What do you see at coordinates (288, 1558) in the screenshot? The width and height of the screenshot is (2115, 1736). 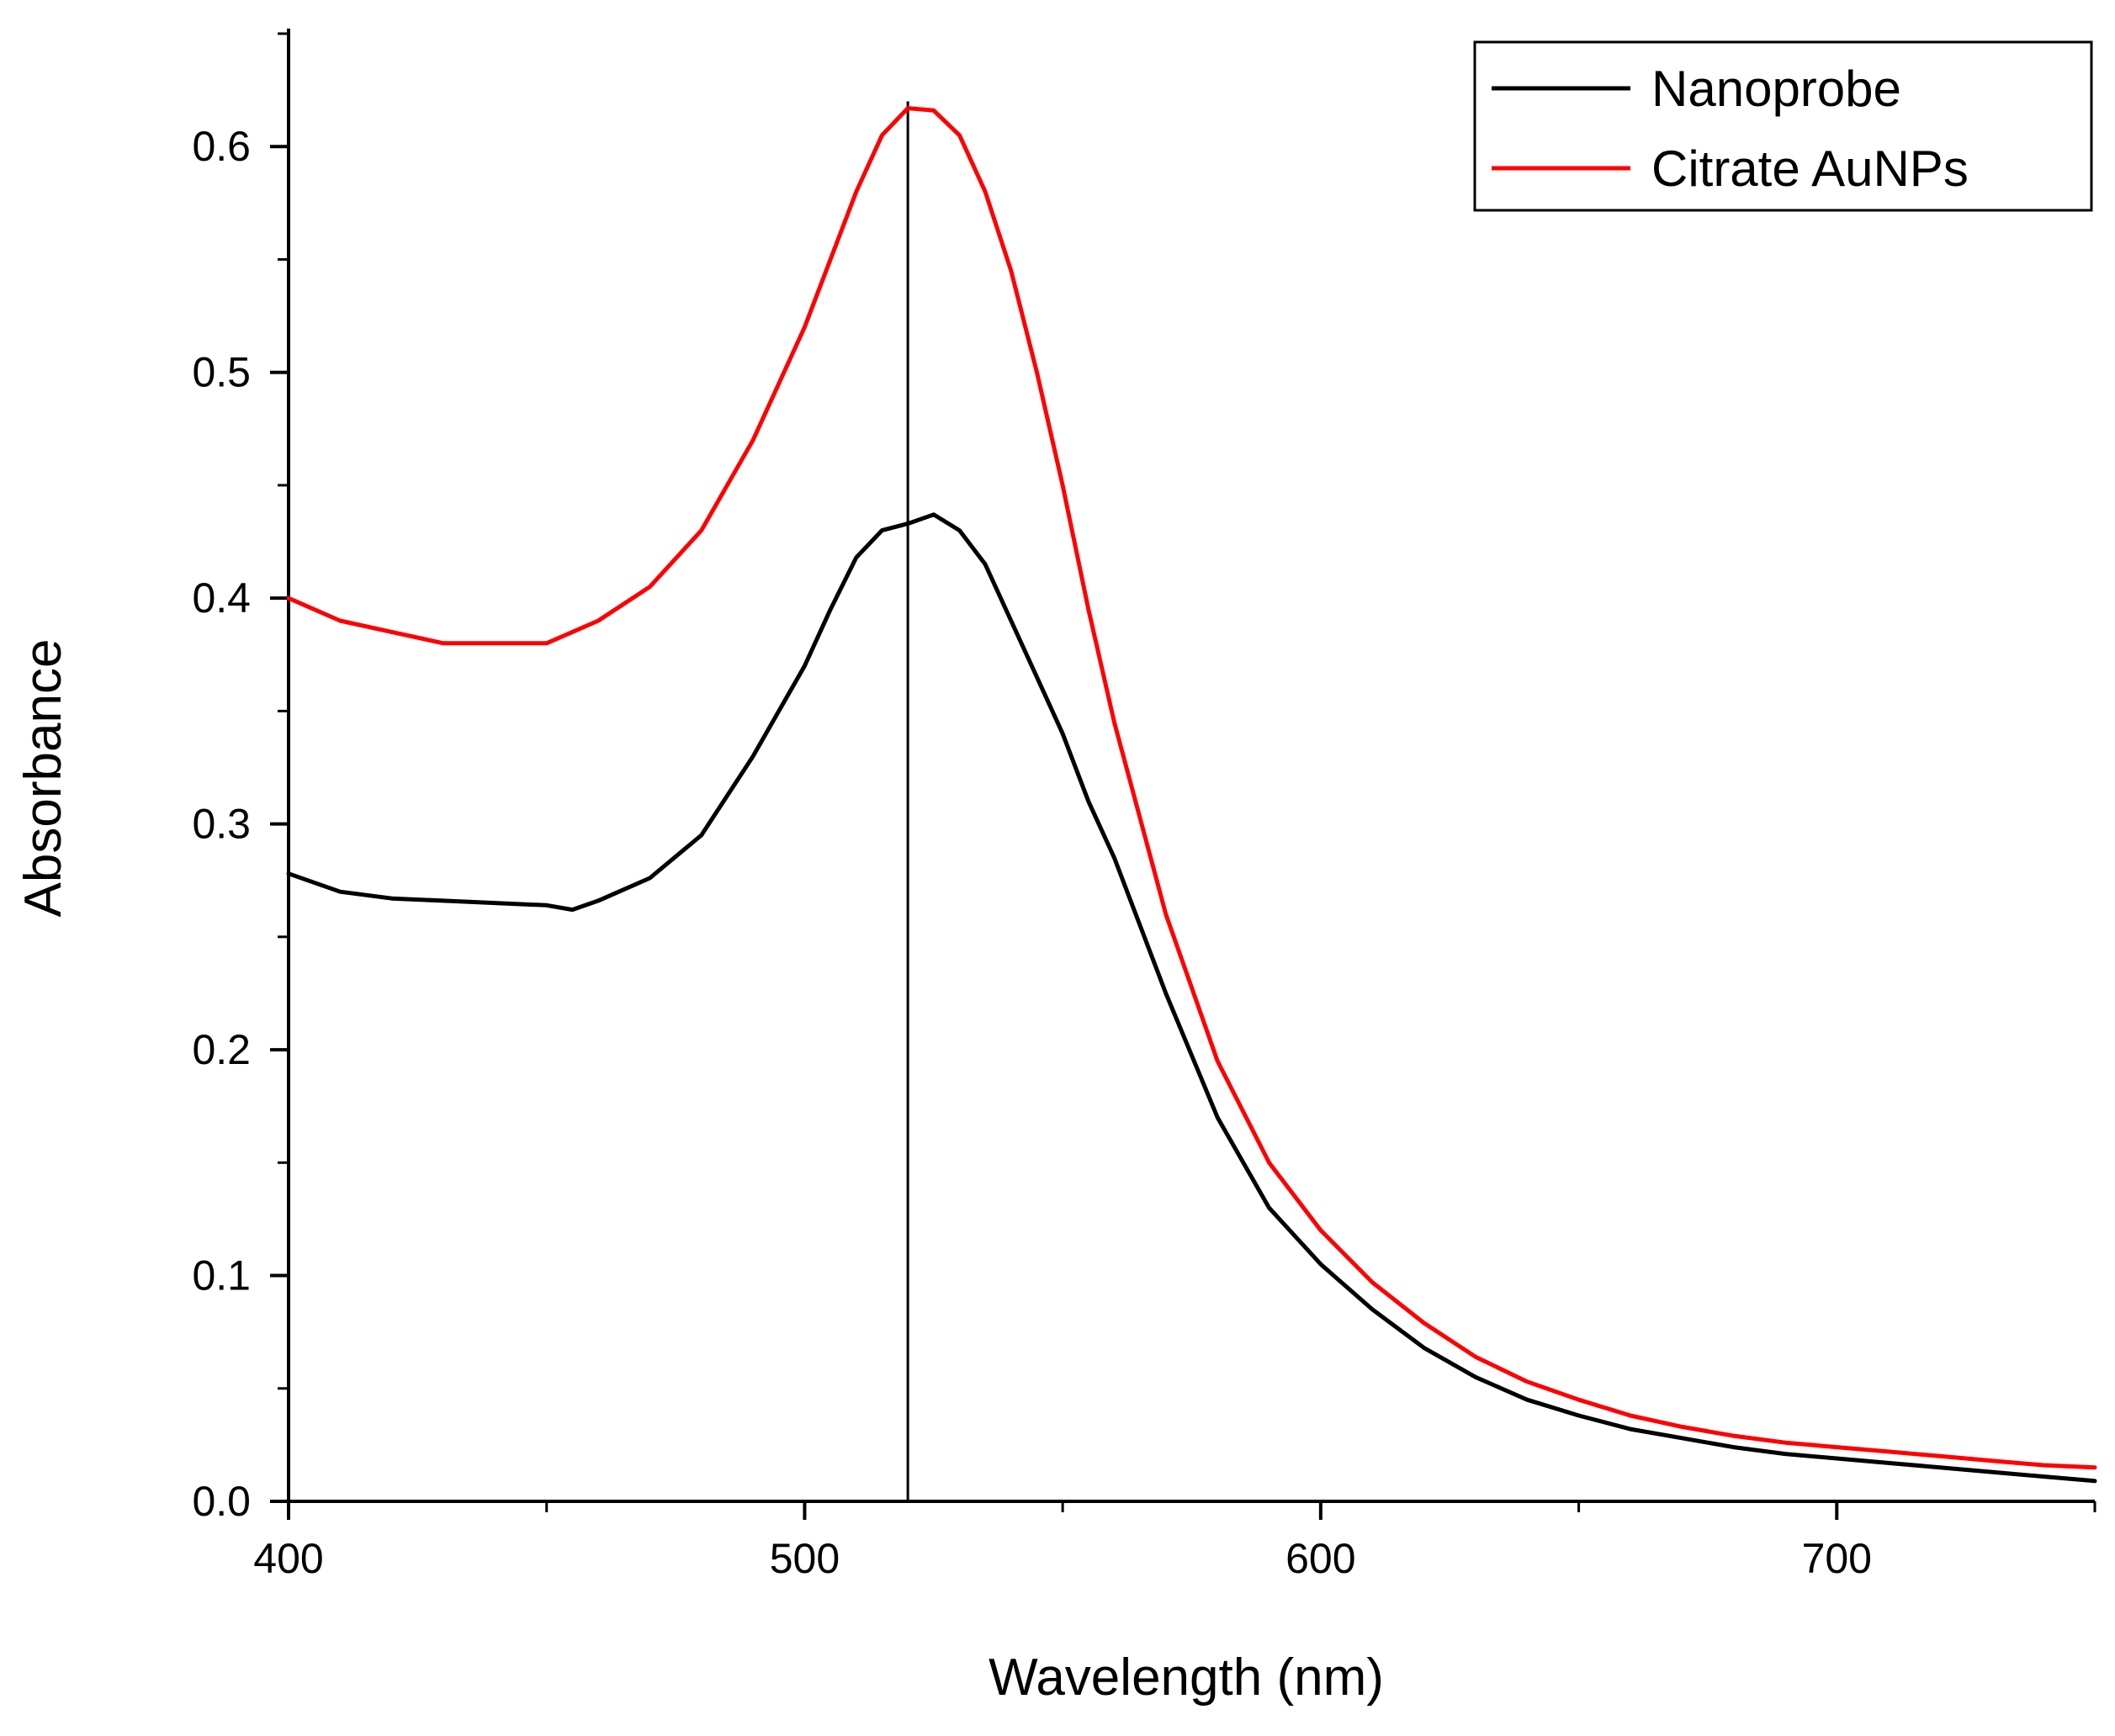 I see `x-tick-label: 400` at bounding box center [288, 1558].